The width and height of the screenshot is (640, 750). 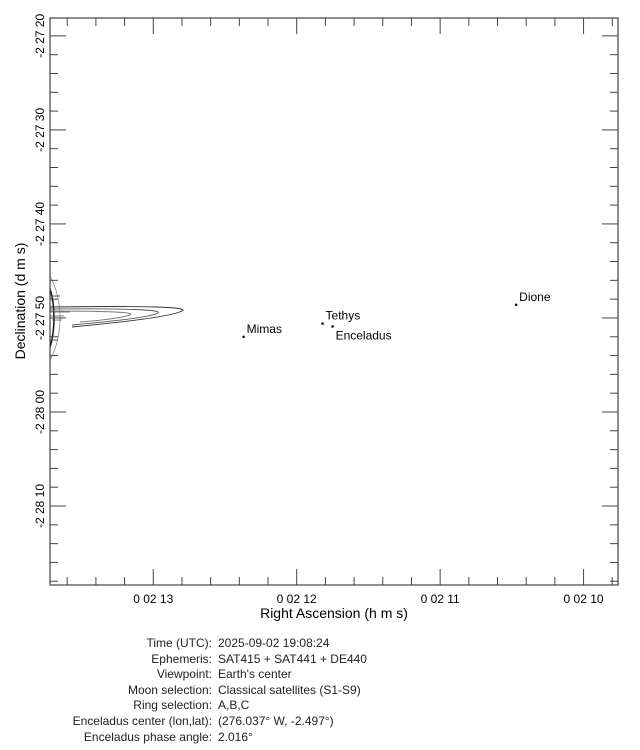 I want to click on info-row: Ring selection: A,B,C, so click(x=183, y=706).